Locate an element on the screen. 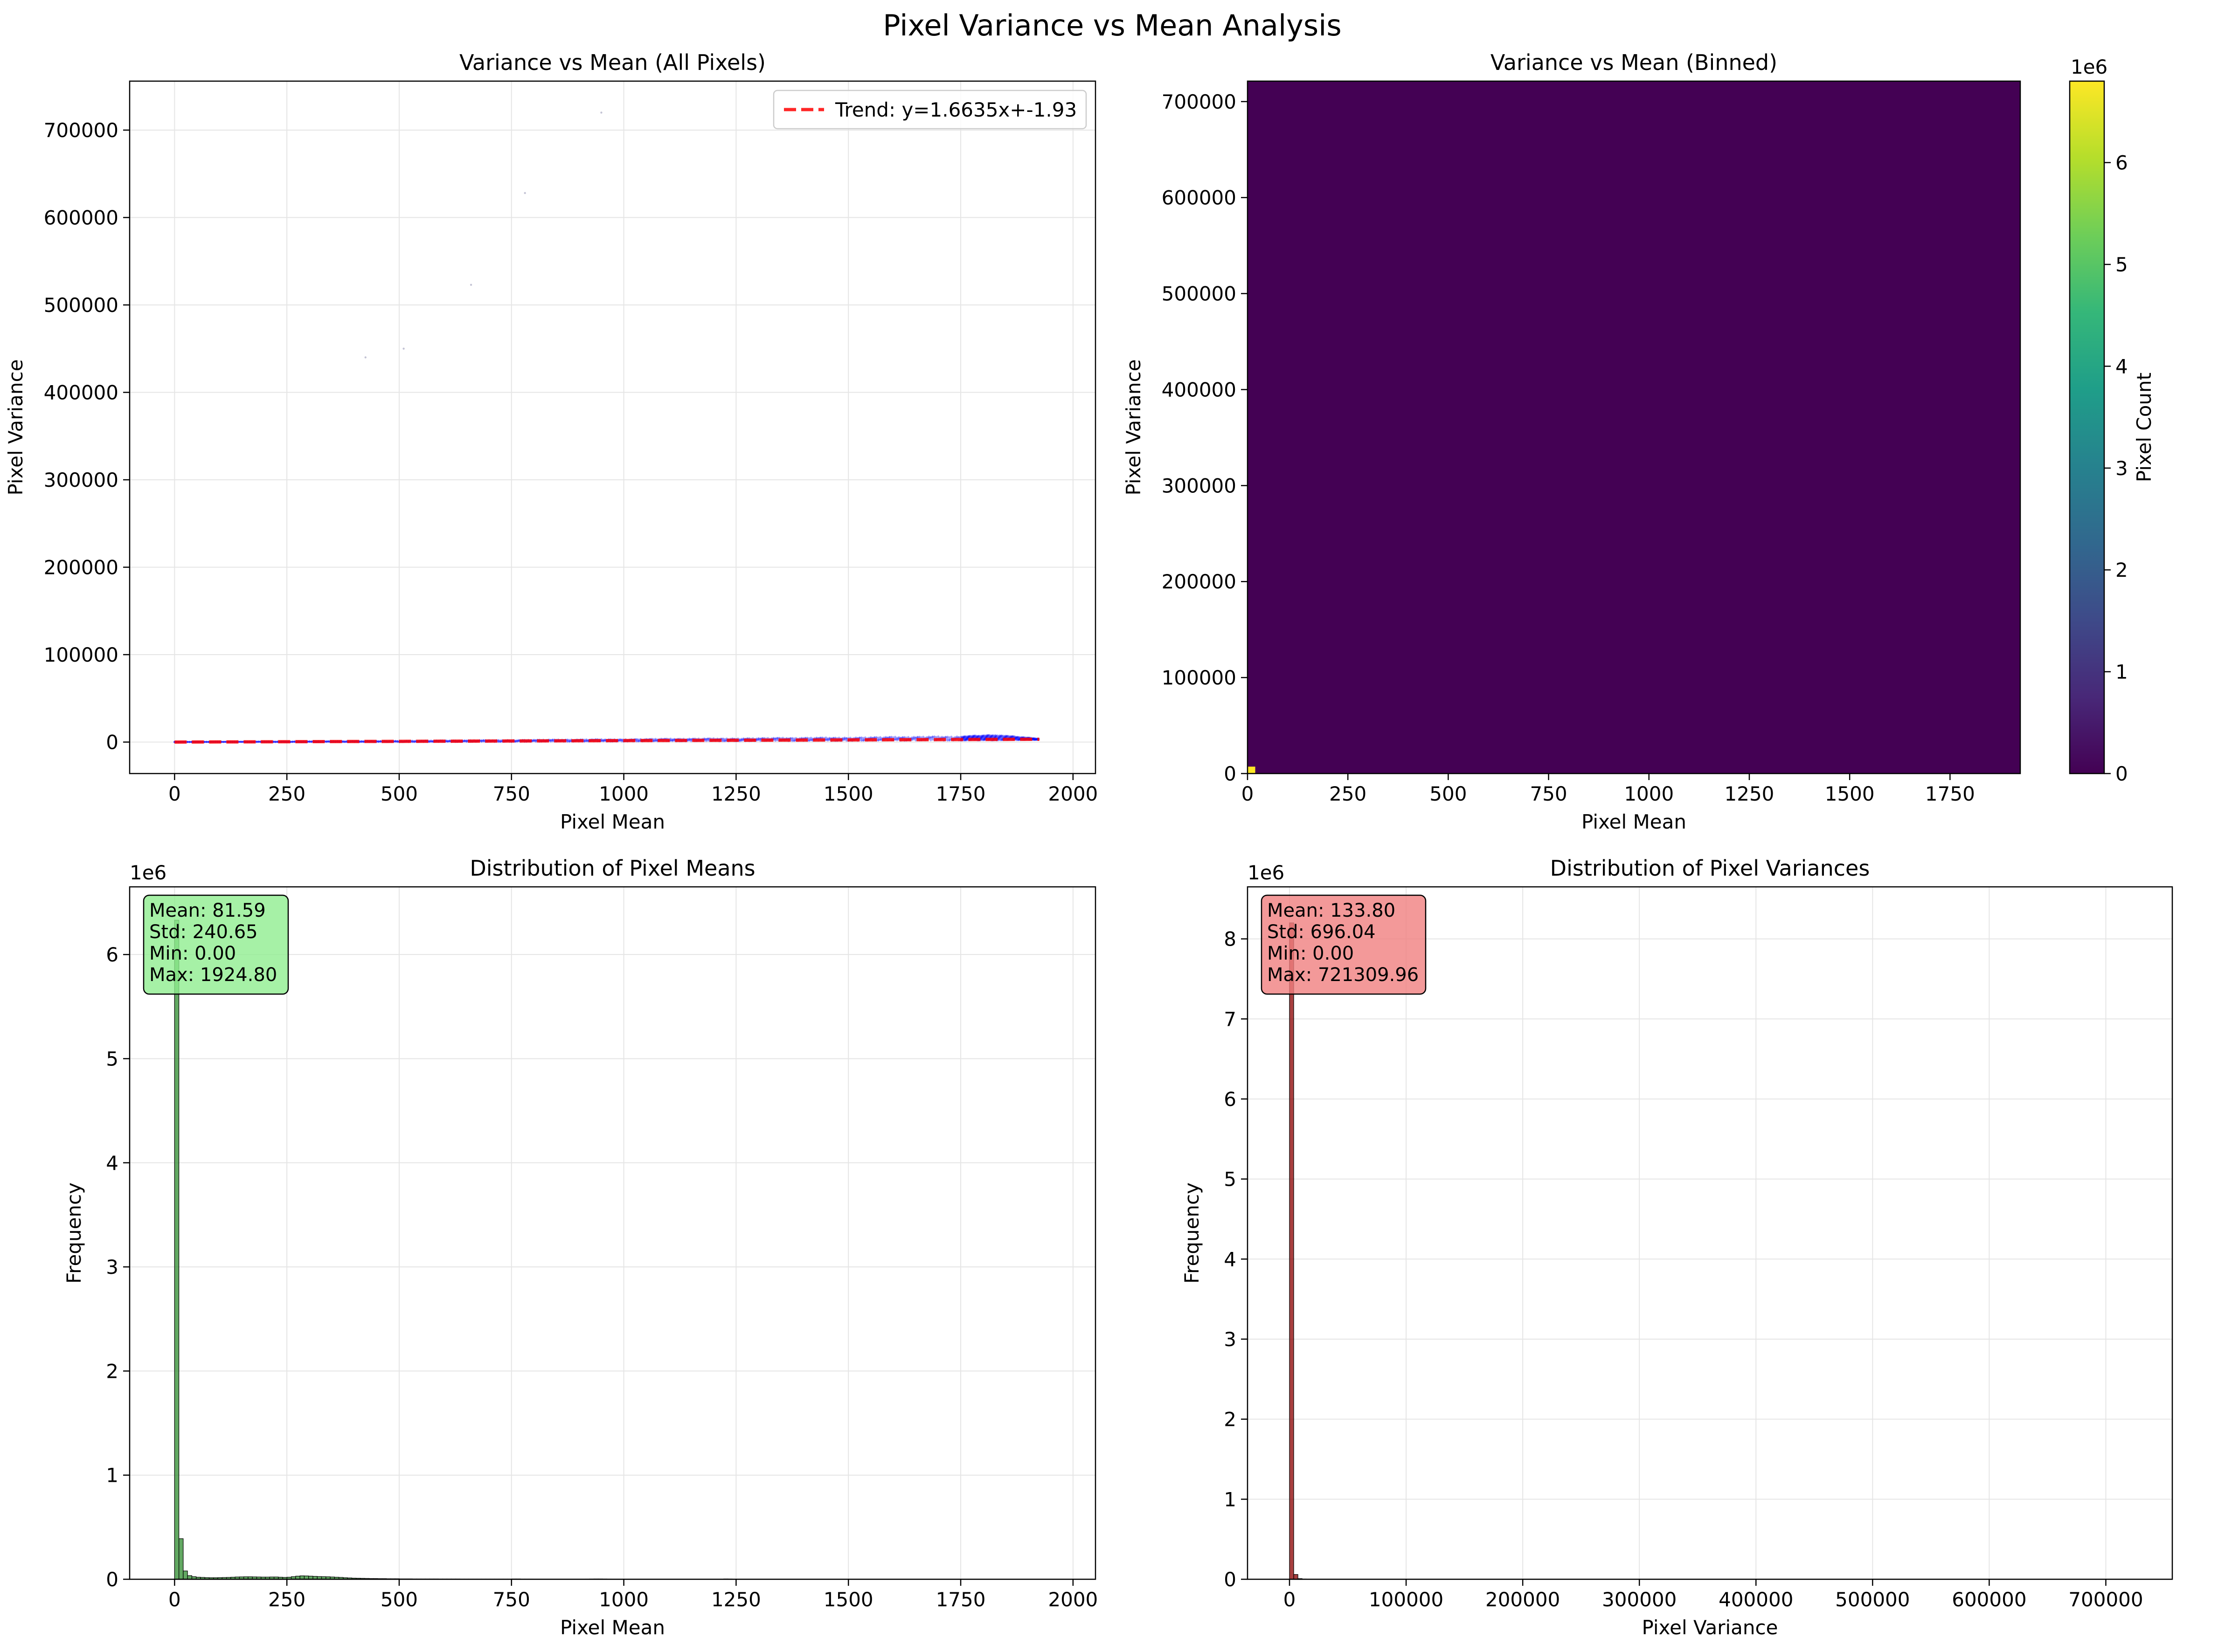  panel-title: Distribution of Pixel Means is located at coordinates (612, 868).